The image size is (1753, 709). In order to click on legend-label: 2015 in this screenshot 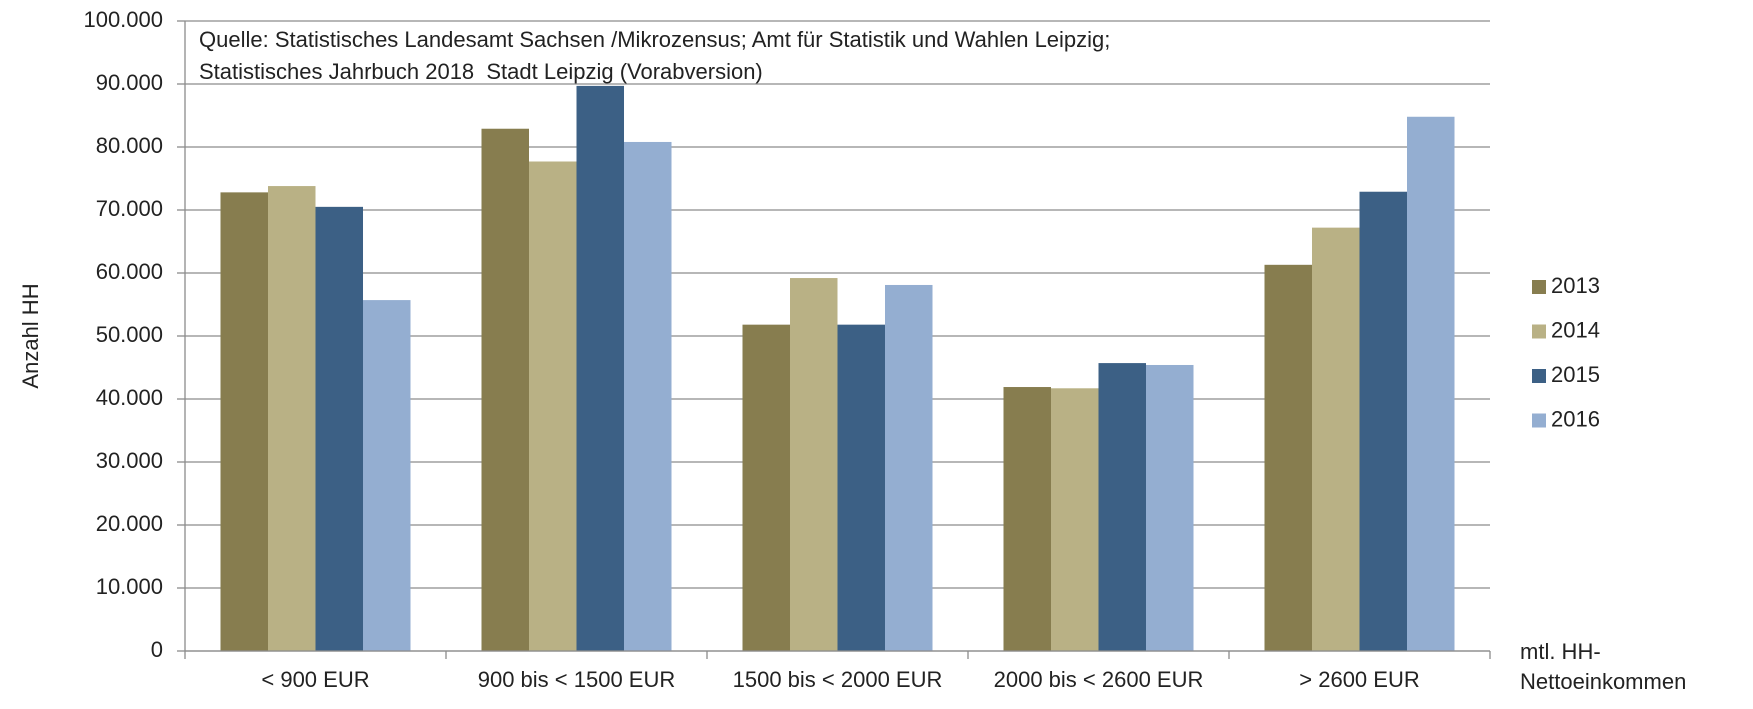, I will do `click(1575, 374)`.